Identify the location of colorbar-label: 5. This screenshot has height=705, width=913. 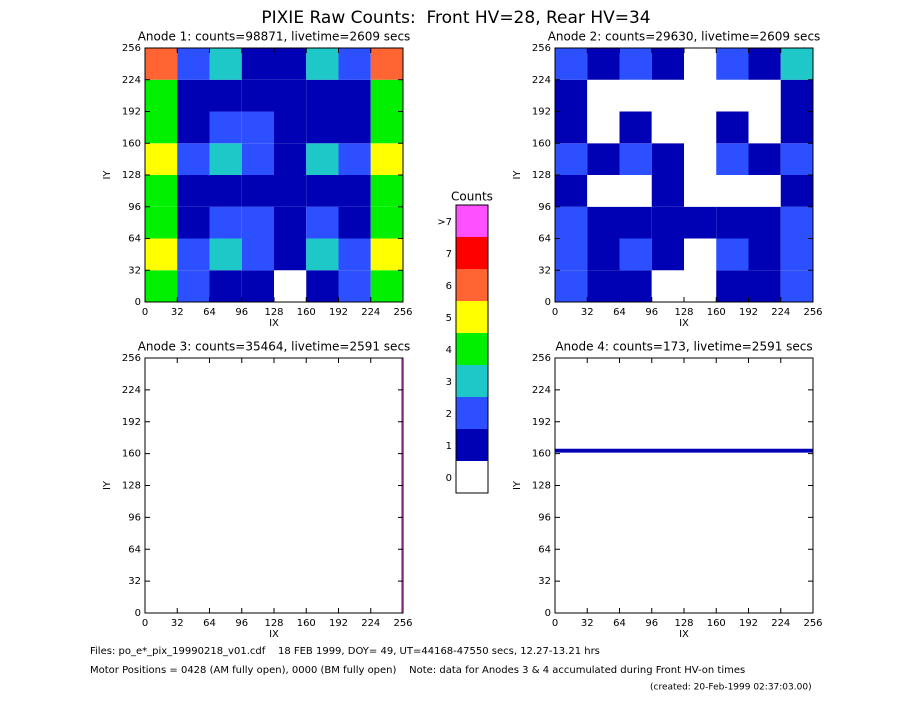
(449, 318).